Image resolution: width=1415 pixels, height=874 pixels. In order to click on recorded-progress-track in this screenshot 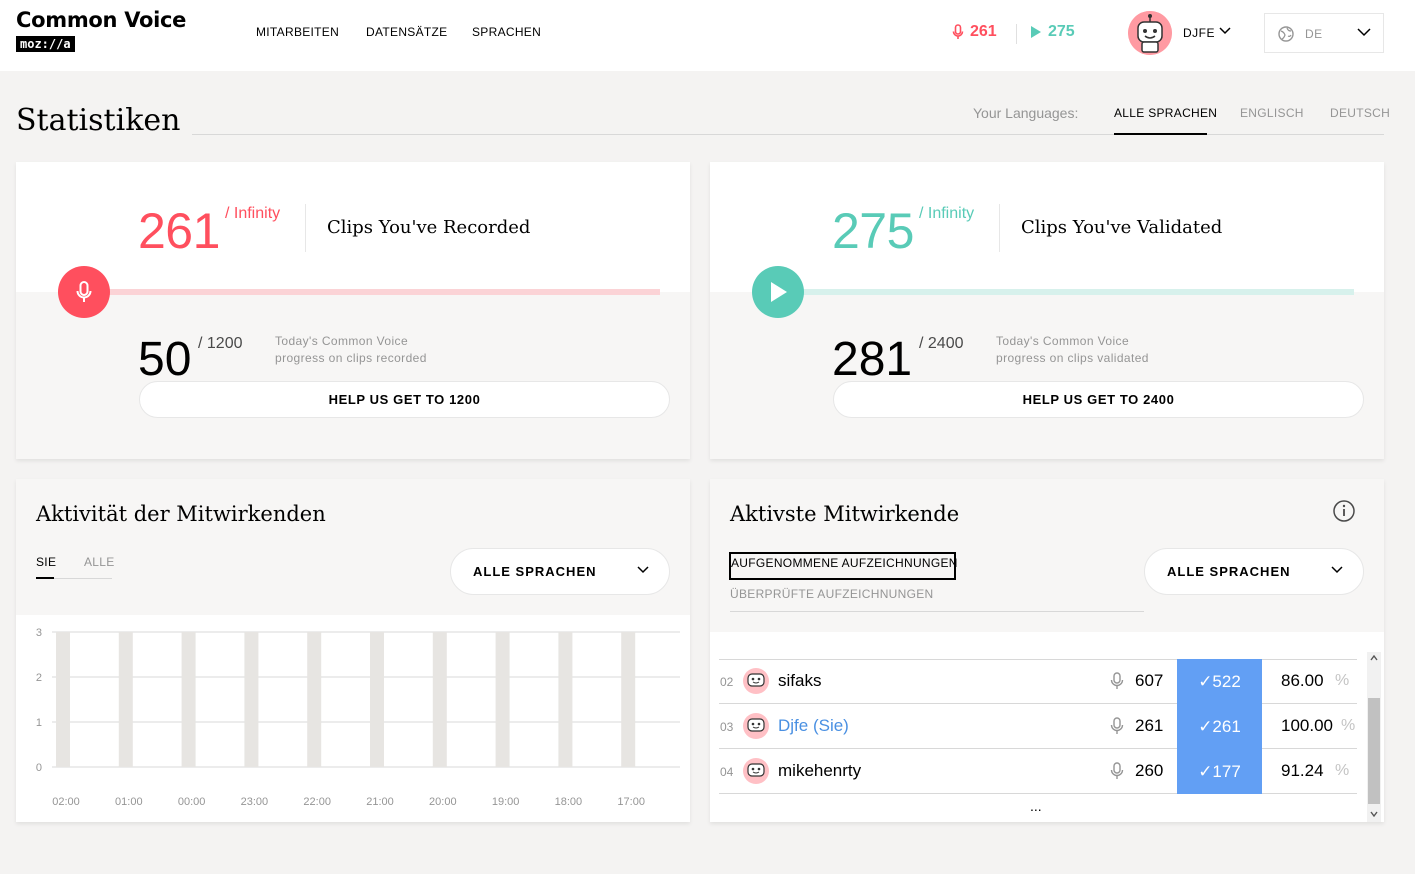, I will do `click(373, 292)`.